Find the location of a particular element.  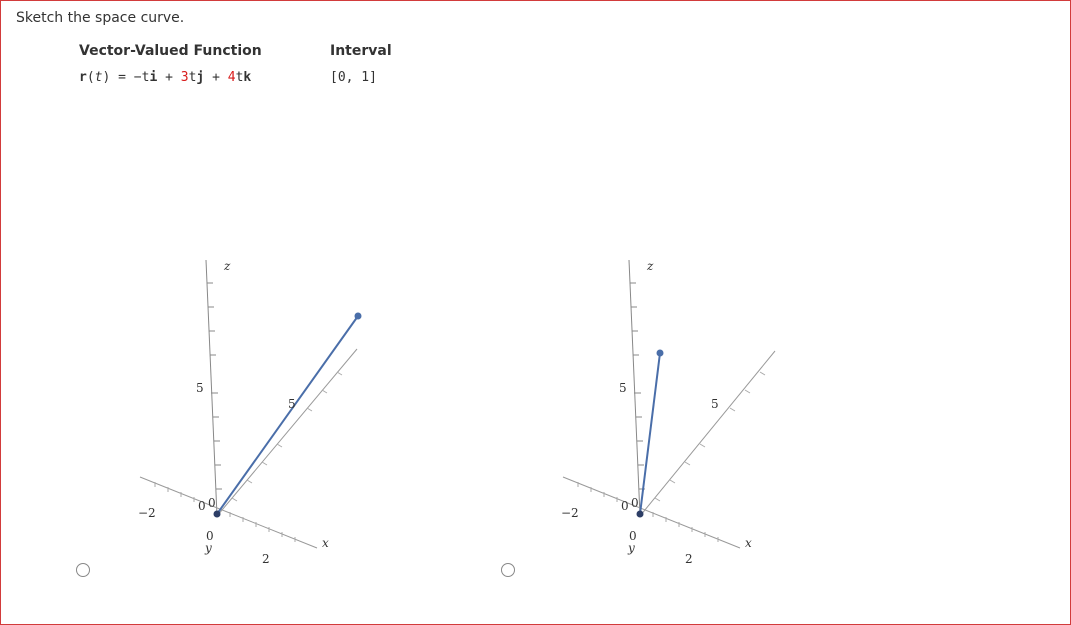

z-axis-ticks is located at coordinates (214, 386).